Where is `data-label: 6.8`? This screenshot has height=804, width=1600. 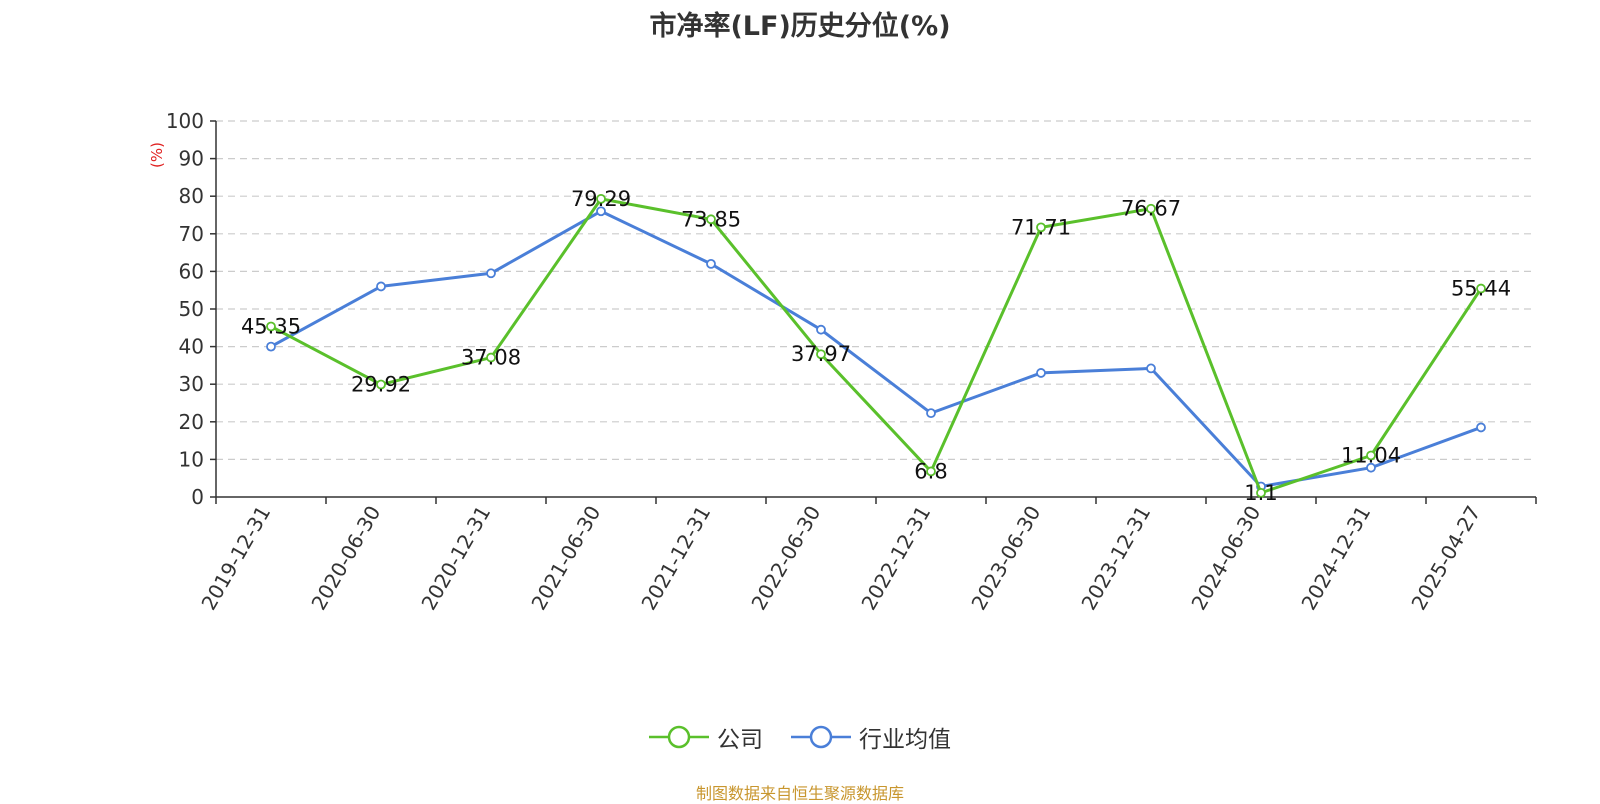
data-label: 6.8 is located at coordinates (930, 471).